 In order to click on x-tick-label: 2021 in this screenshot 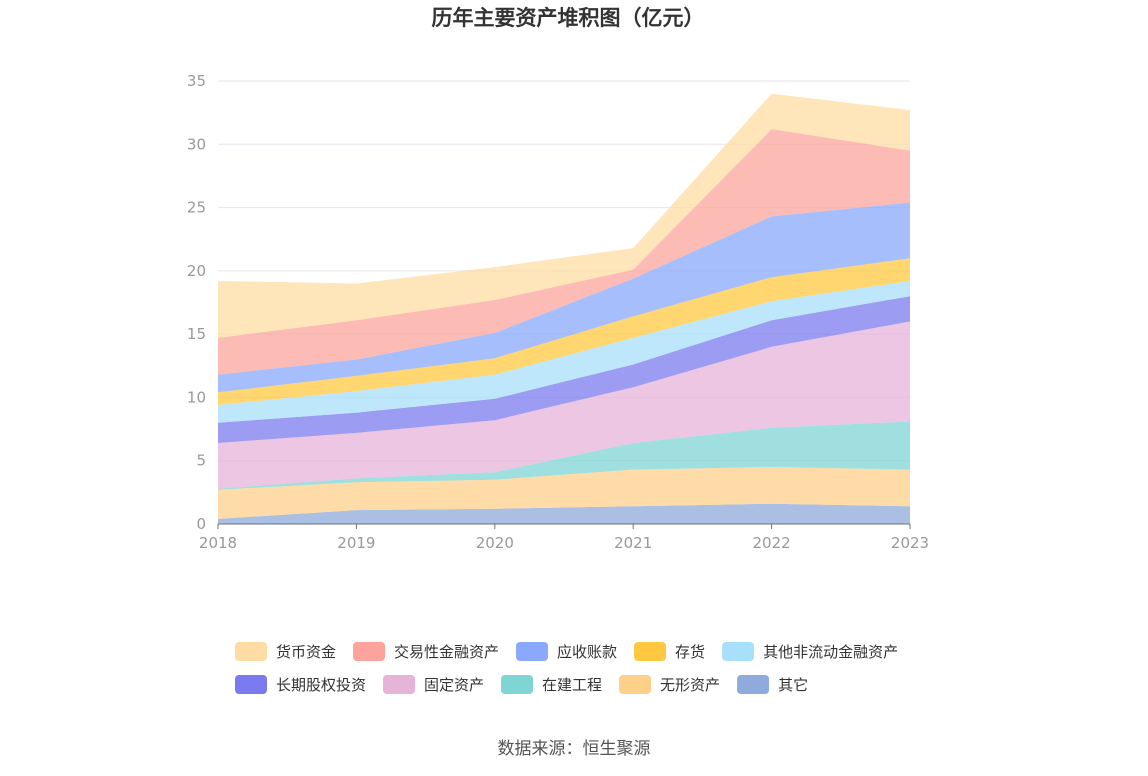, I will do `click(633, 543)`.